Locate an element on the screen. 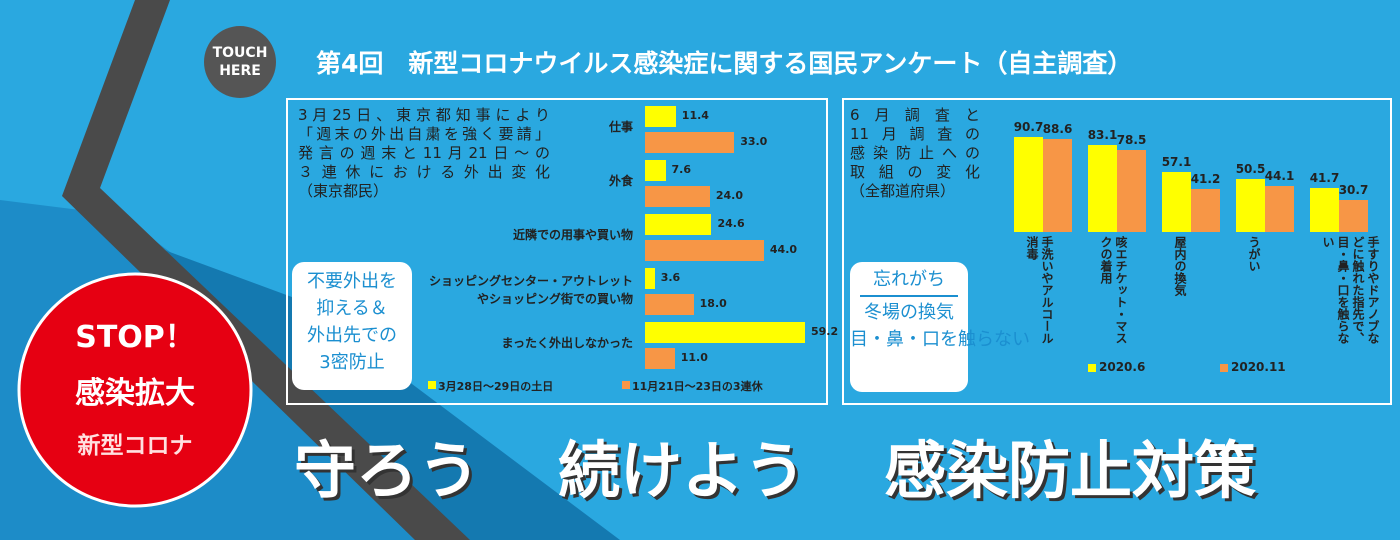  value-label: 59.2 is located at coordinates (825, 331).